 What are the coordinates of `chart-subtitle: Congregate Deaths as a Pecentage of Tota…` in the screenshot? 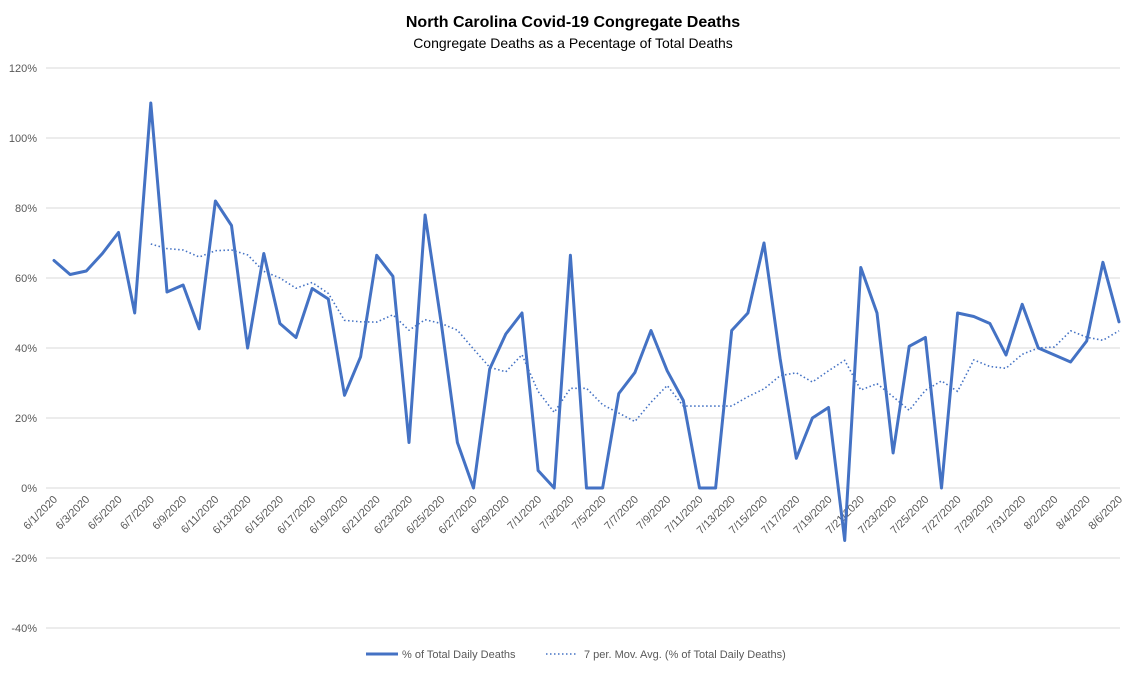 It's located at (573, 43).